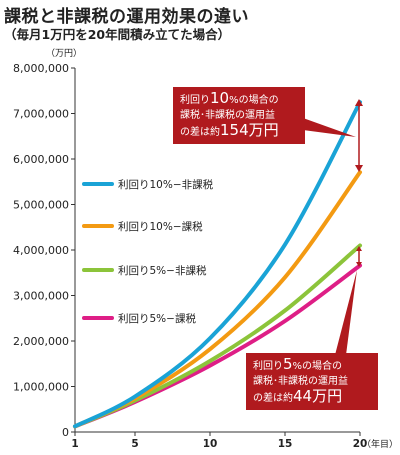 The image size is (400, 455). I want to click on callout-10-line1: 利回り10%の場合の, so click(229, 98).